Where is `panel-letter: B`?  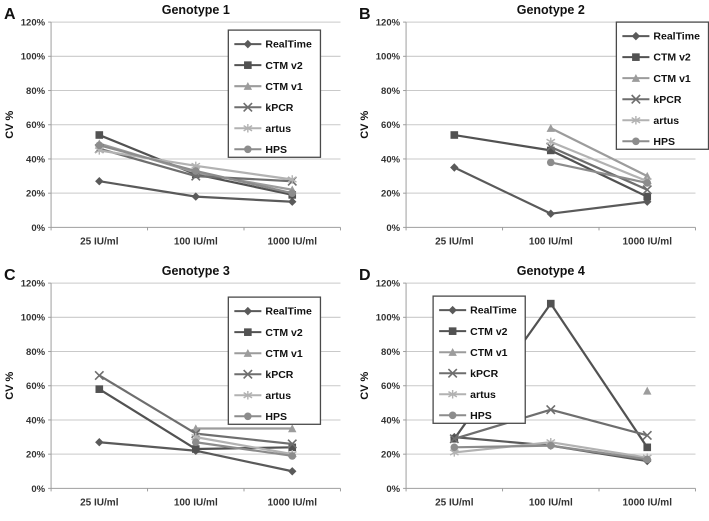 panel-letter: B is located at coordinates (365, 14).